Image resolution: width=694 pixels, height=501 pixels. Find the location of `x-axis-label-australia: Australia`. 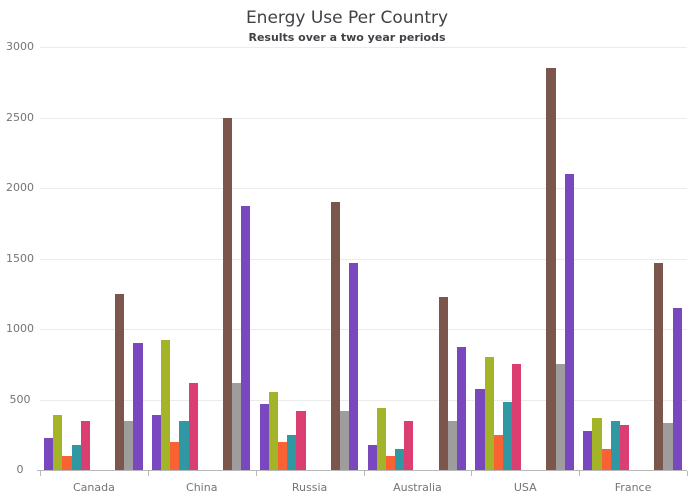

x-axis-label-australia: Australia is located at coordinates (417, 487).